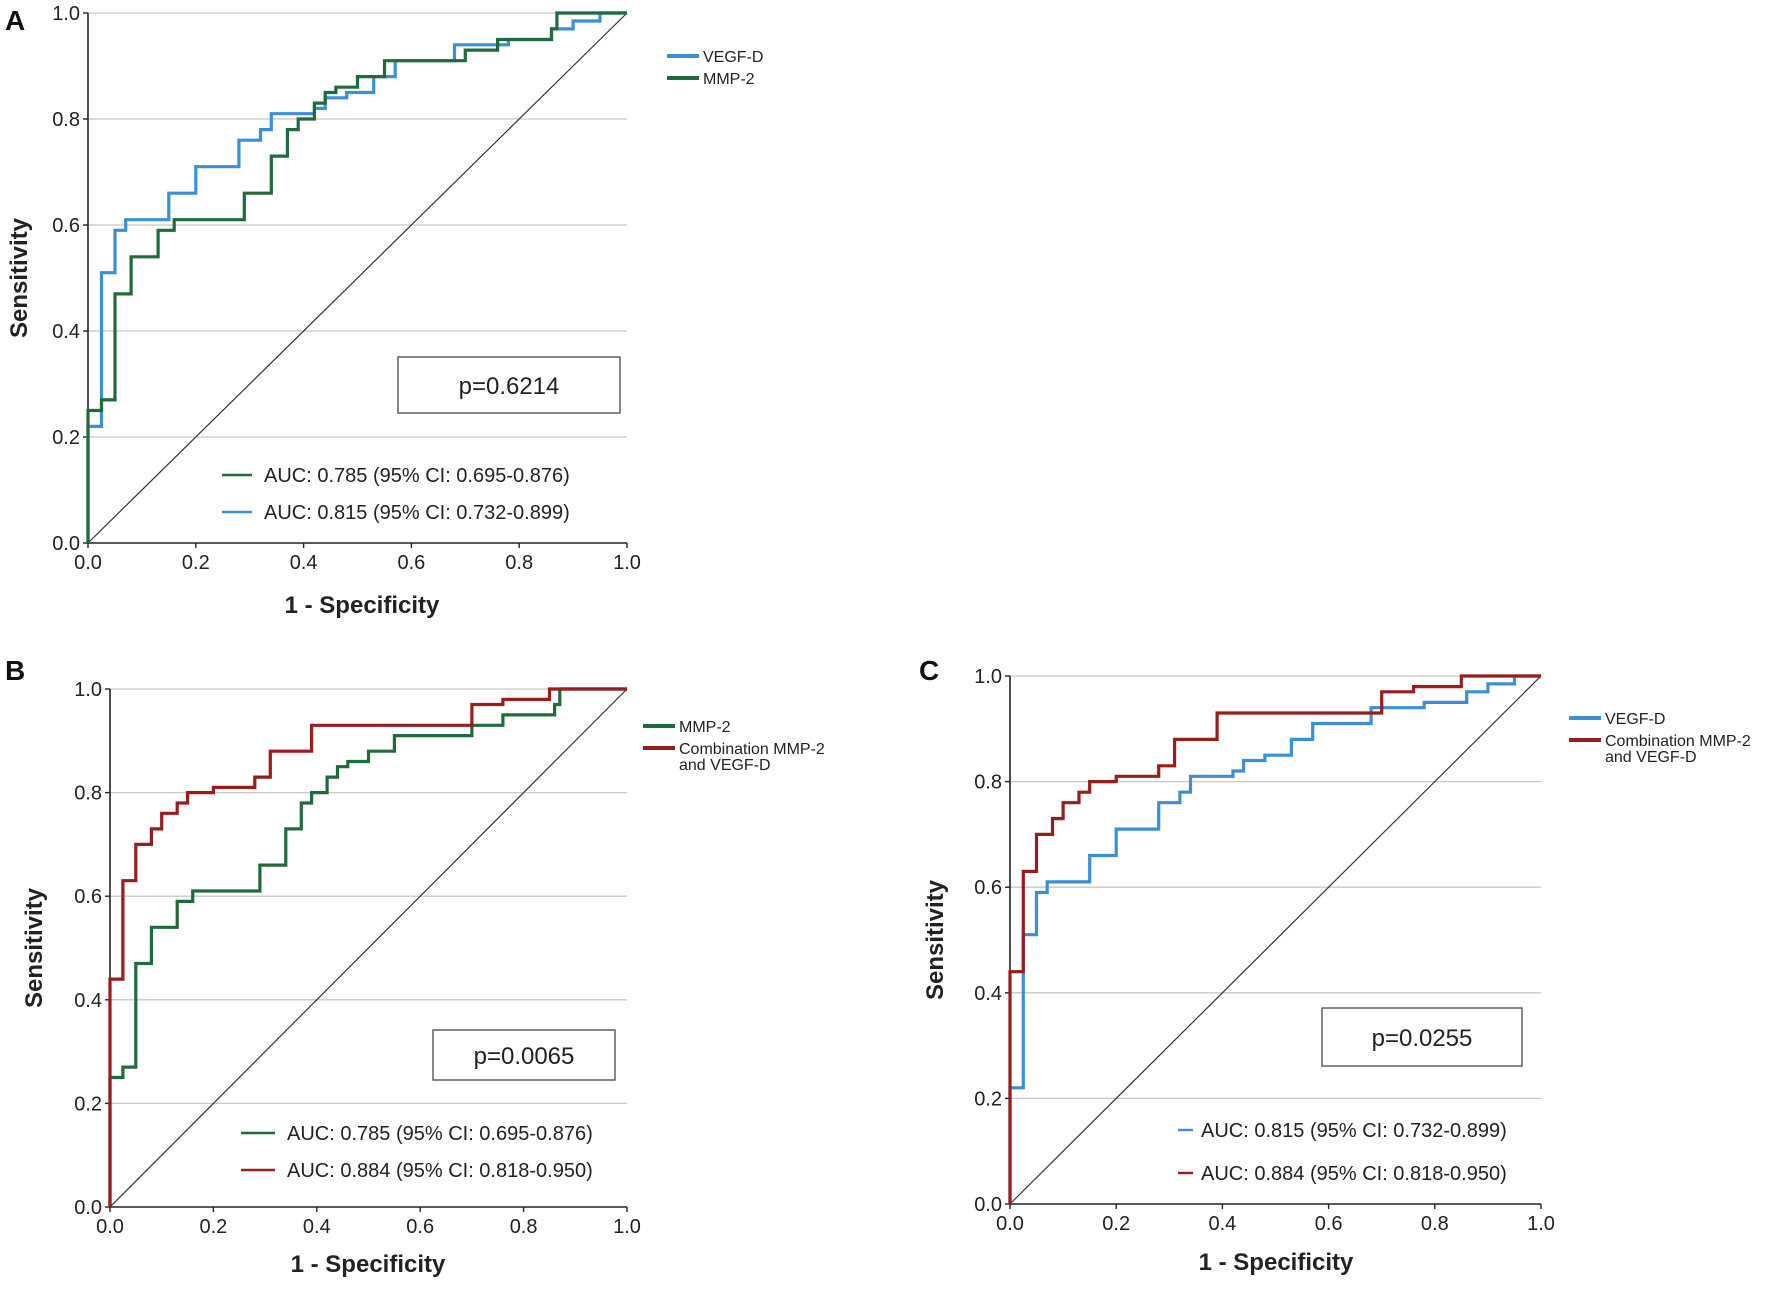 This screenshot has width=1772, height=1292. I want to click on roc-curve-vegf-d, so click(1274, 939).